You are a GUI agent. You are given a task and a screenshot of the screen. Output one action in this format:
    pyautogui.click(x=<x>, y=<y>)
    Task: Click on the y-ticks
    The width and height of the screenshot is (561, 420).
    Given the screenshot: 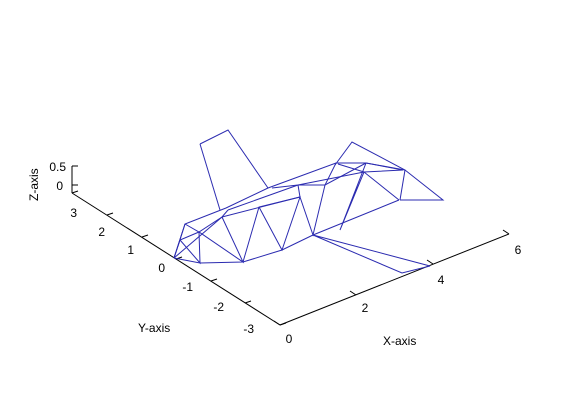 What is the action you would take?
    pyautogui.click(x=179, y=258)
    